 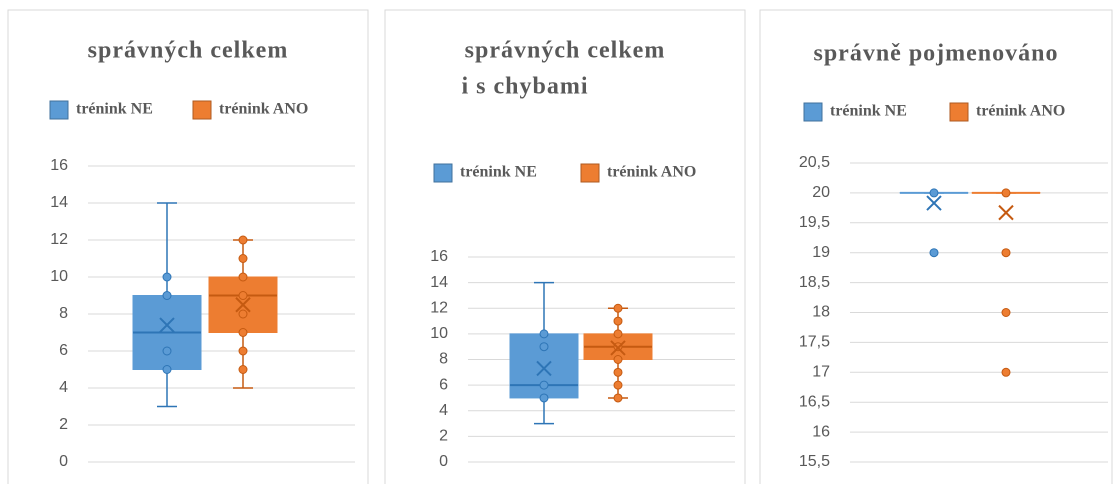 I want to click on y-tick-label: 18, so click(x=821, y=312).